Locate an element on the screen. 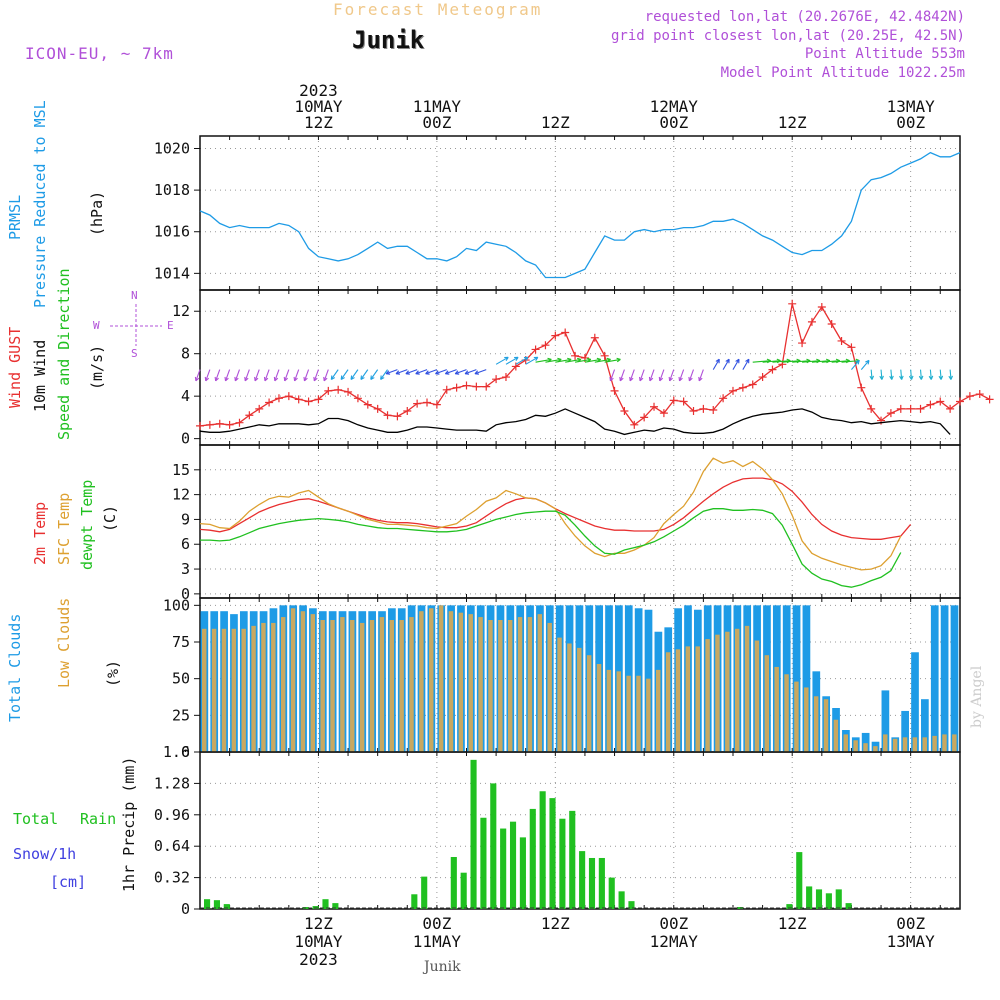  top-time-label: 11MAY is located at coordinates (437, 106).